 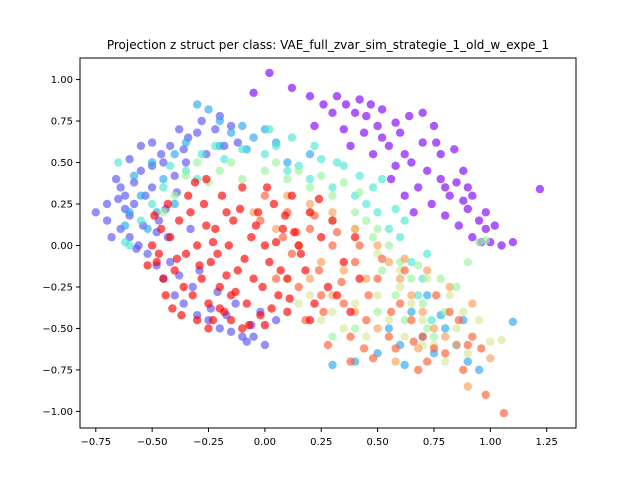 I want to click on y-tick-label: −0.25, so click(x=57, y=287).